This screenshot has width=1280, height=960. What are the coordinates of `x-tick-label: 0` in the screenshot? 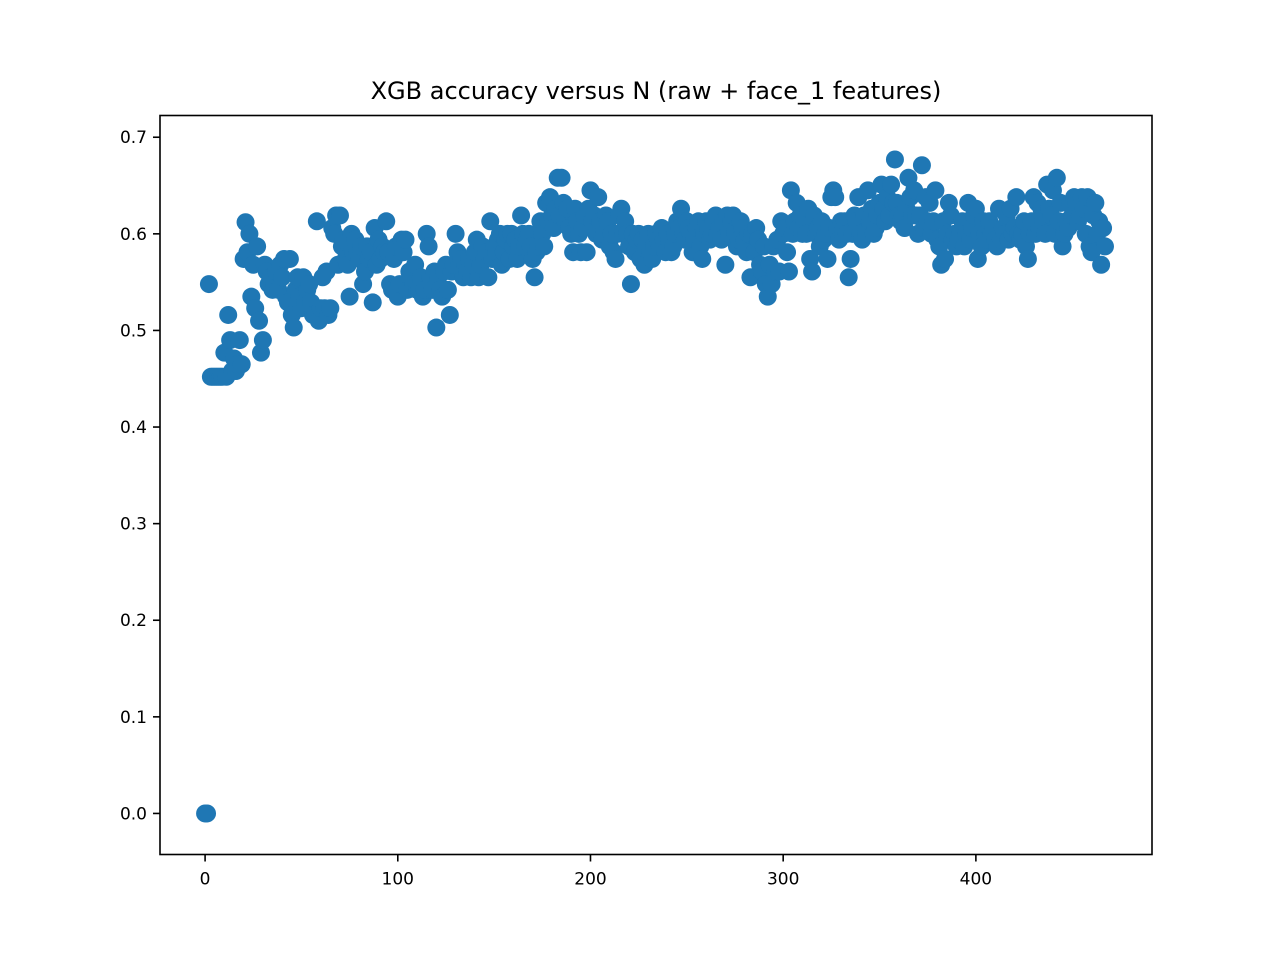 It's located at (205, 880).